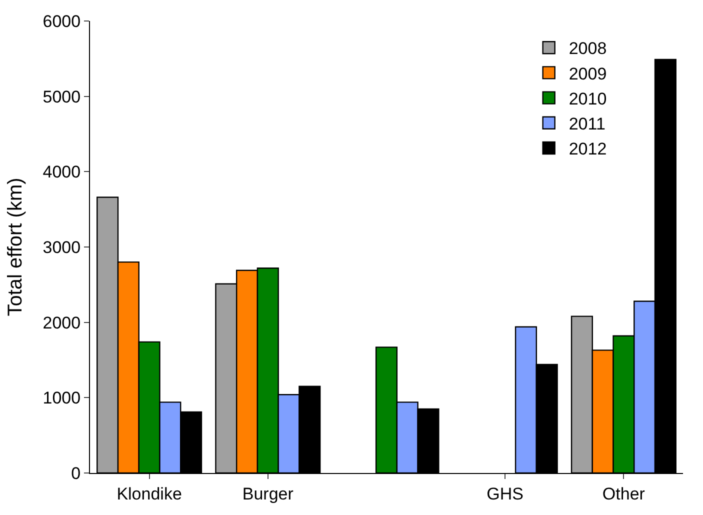 This screenshot has height=515, width=703. Describe the element at coordinates (587, 149) in the screenshot. I see `legend-label: 2012` at that location.